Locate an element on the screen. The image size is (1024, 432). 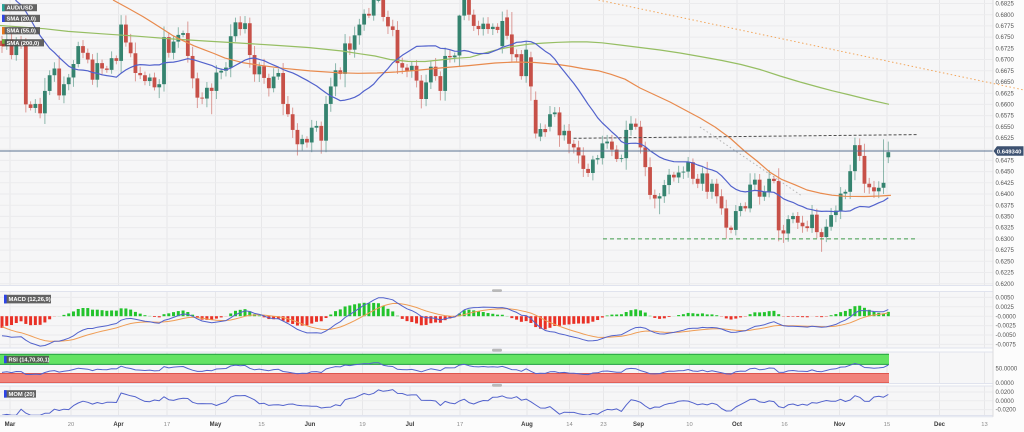
svg-text: 0.6600 is located at coordinates (1005, 106).